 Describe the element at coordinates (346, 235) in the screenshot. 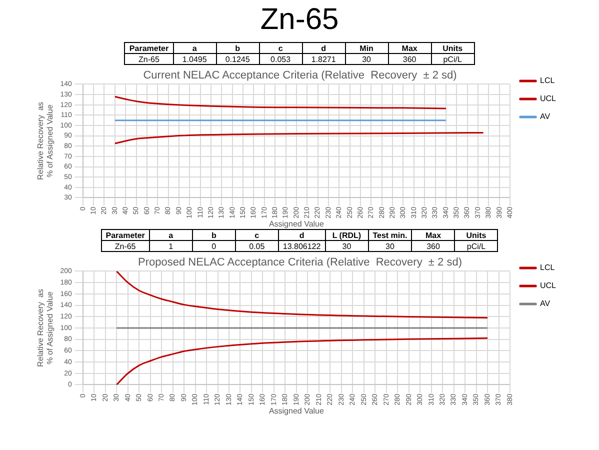

I see `text: L (RDL)` at that location.